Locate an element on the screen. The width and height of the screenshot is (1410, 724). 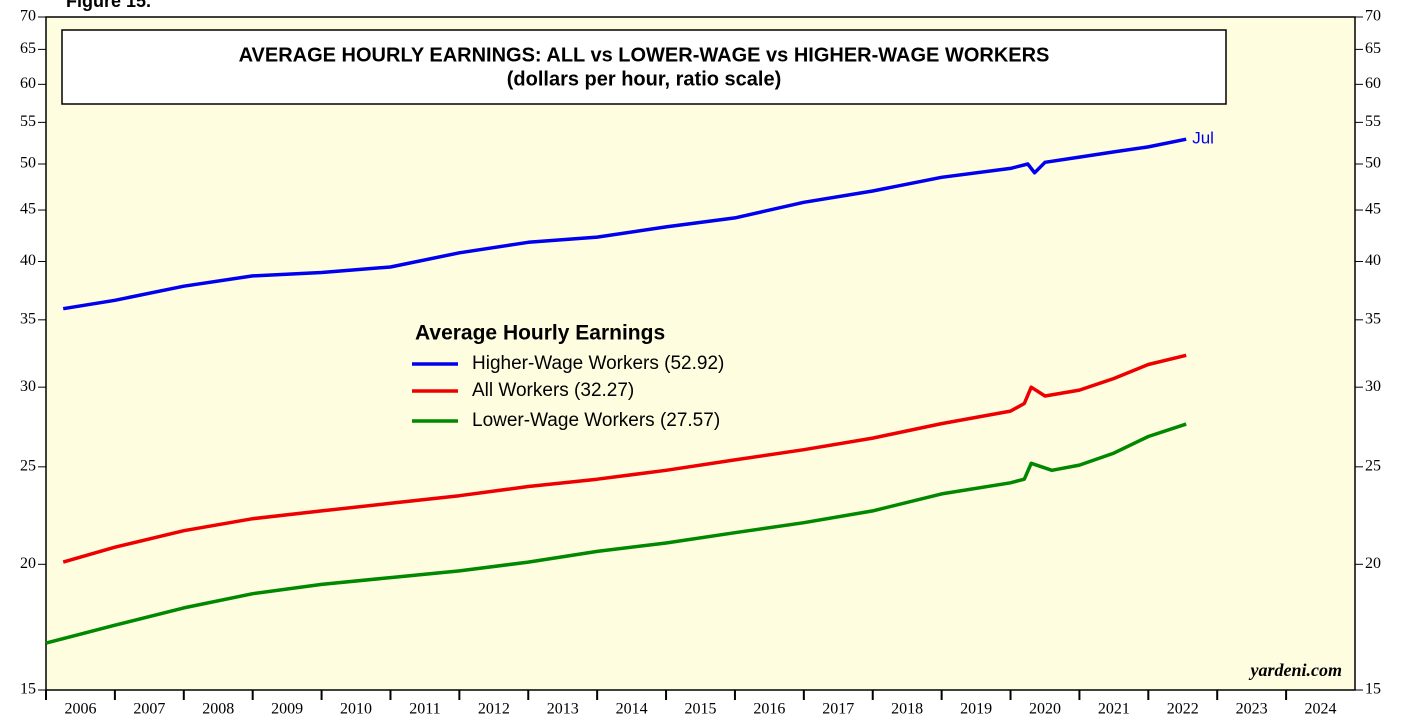
legend-title: Average Hourly Earnings is located at coordinates (540, 333).